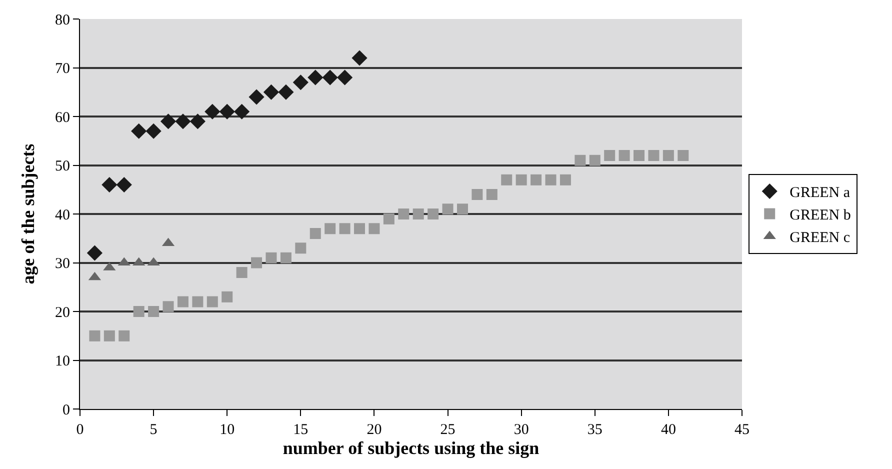 The width and height of the screenshot is (892, 469). I want to click on y-tick-label: 10, so click(62, 362).